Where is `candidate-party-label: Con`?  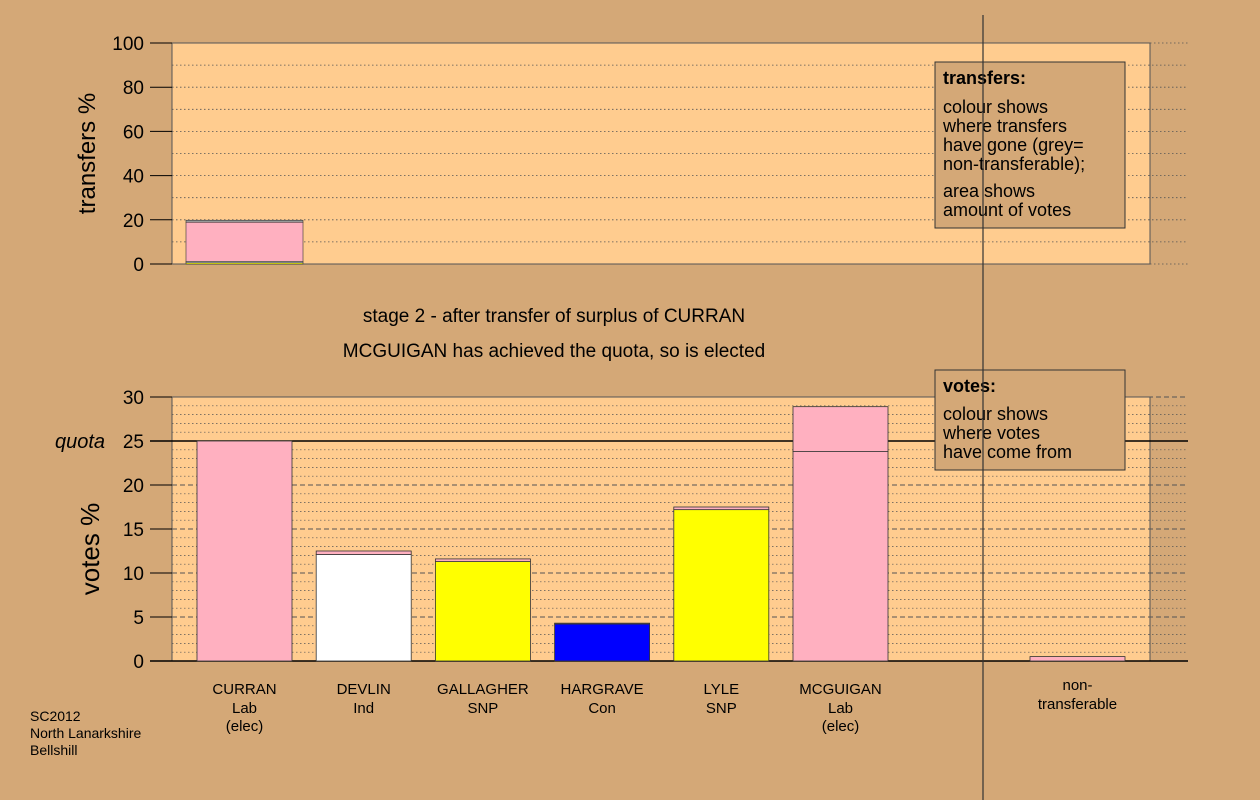 candidate-party-label: Con is located at coordinates (602, 708).